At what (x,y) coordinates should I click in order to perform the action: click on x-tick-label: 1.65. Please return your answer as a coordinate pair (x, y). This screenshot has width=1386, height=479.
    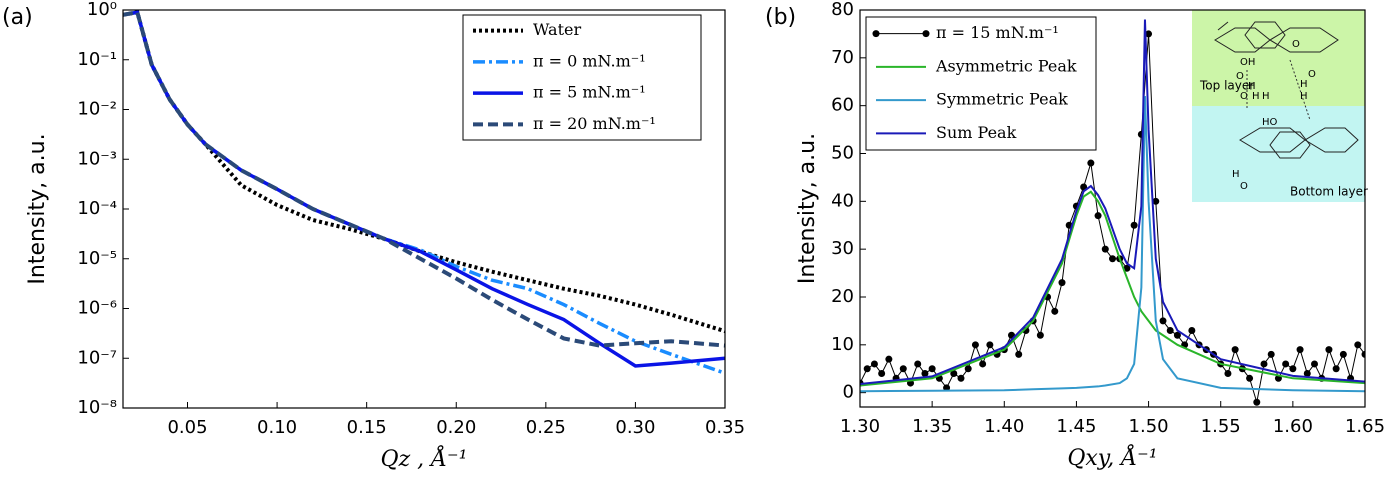
    Looking at the image, I should click on (1365, 426).